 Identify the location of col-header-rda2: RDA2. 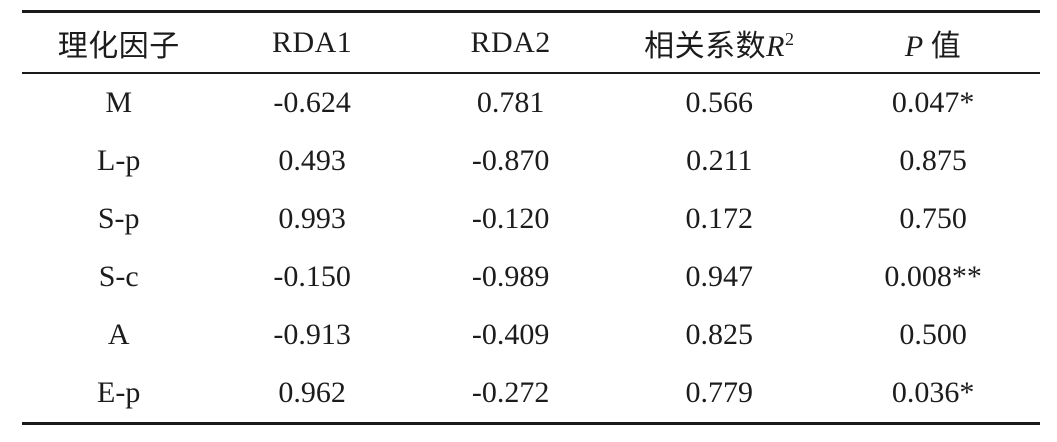
(510, 42).